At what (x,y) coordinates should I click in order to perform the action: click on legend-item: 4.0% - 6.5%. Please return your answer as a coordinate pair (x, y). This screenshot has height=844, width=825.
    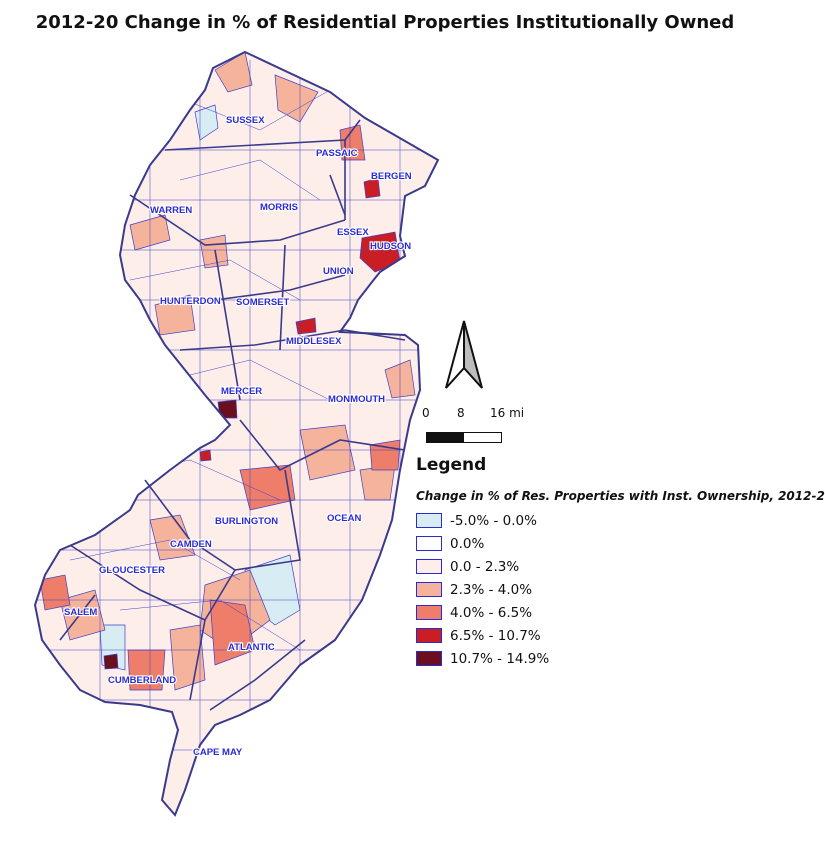
    Looking at the image, I should click on (616, 612).